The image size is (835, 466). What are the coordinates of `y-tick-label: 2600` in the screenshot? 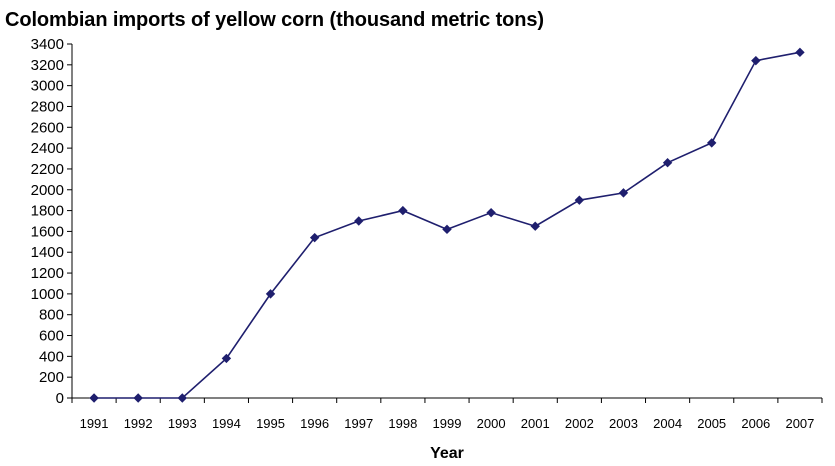 It's located at (47, 127).